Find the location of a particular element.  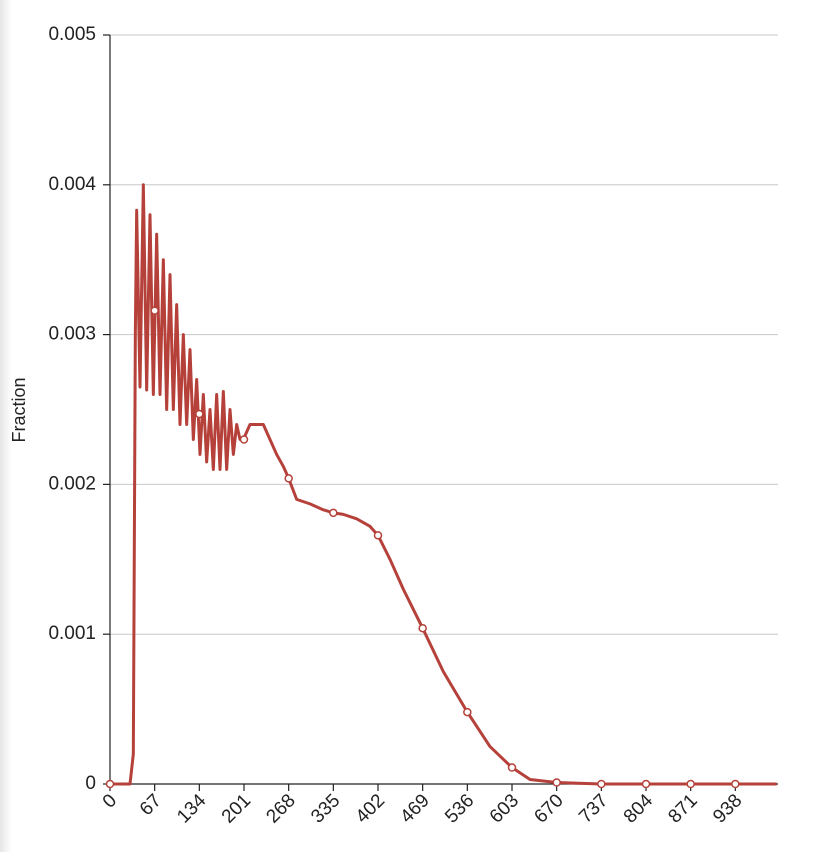

x-tick-label: 871 is located at coordinates (682, 808).